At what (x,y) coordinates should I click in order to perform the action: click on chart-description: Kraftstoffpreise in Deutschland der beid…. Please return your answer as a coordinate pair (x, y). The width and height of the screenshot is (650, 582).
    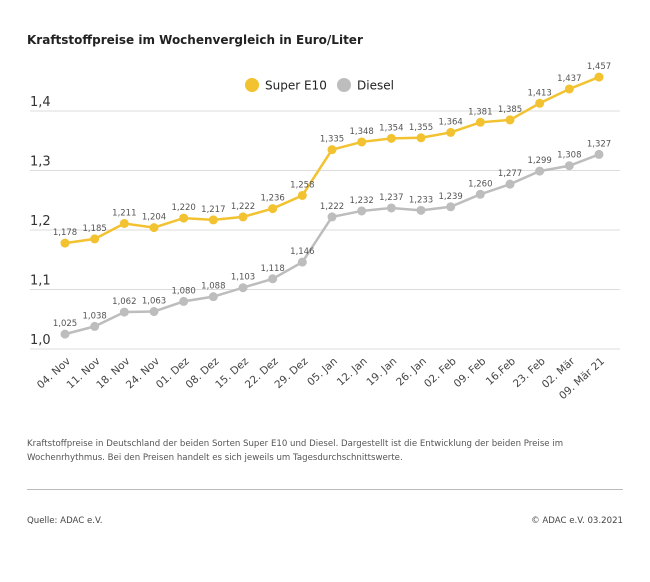
    Looking at the image, I should click on (295, 451).